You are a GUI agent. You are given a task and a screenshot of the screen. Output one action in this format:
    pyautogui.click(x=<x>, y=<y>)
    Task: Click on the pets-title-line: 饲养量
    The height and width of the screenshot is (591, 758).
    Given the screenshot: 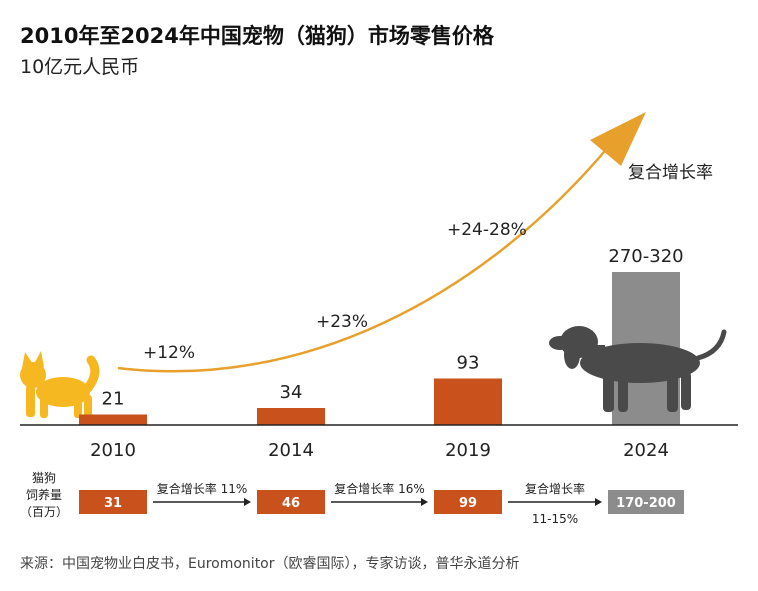 What is the action you would take?
    pyautogui.click(x=43, y=495)
    